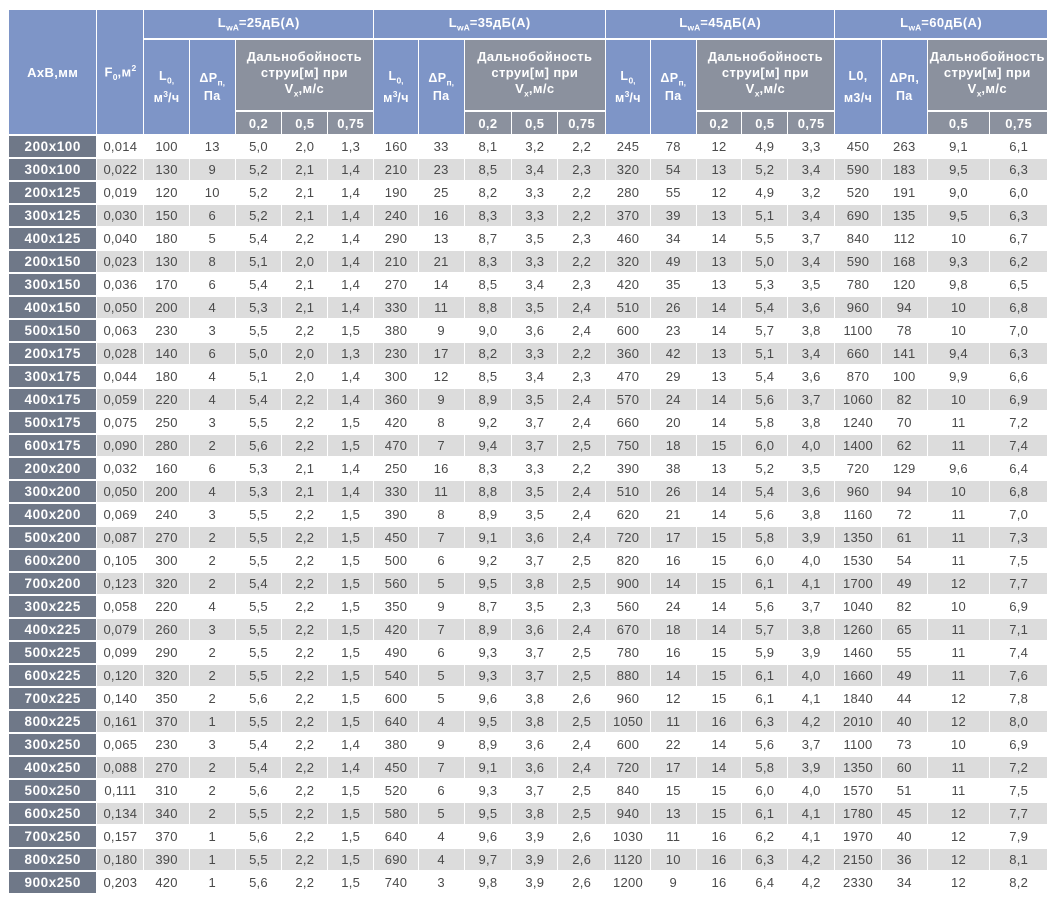 This screenshot has width=1048, height=920. What do you see at coordinates (488, 376) in the screenshot?
I see `value-cell: 8,5` at bounding box center [488, 376].